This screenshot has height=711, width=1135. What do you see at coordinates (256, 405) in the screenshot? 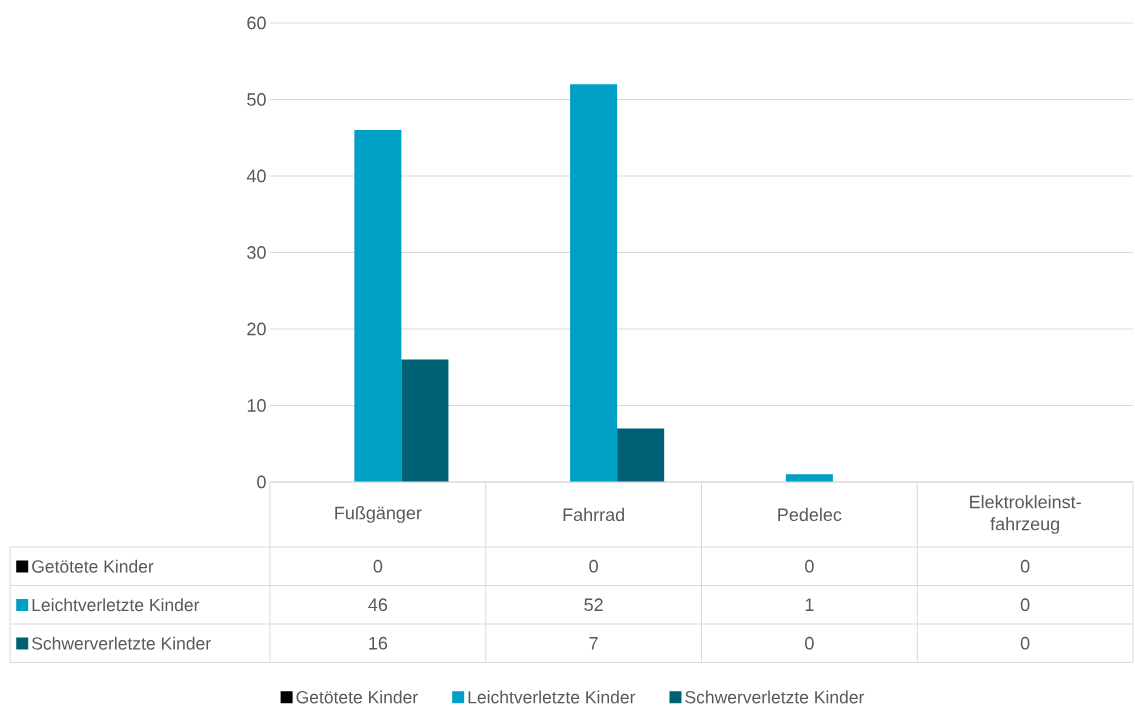
I see `y-tick-label: 10` at bounding box center [256, 405].